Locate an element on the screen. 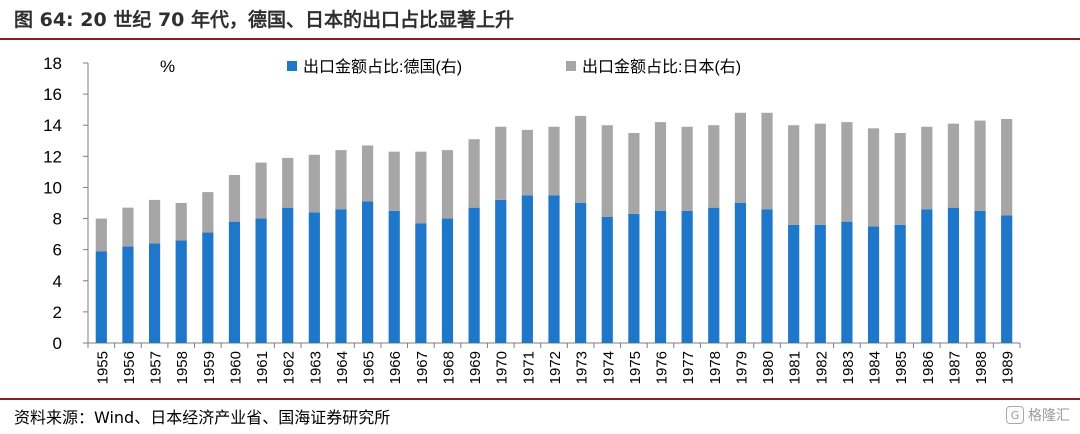 Image resolution: width=1080 pixels, height=434 pixels. x-tick-label: 1988 is located at coordinates (981, 367).